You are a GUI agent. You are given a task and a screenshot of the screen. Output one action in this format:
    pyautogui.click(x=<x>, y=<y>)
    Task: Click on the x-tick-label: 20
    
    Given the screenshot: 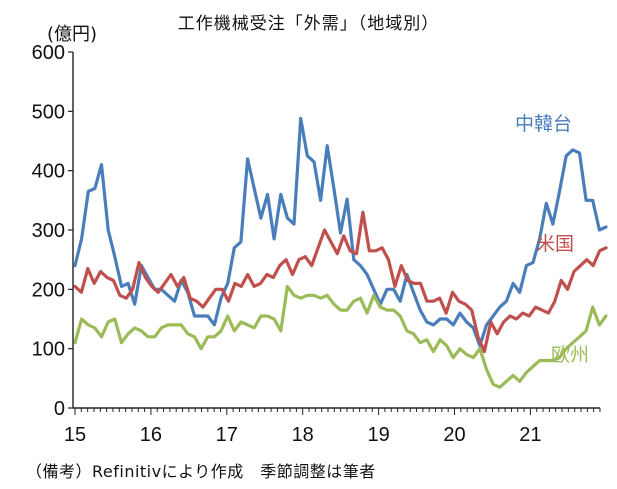 What is the action you would take?
    pyautogui.click(x=454, y=435)
    